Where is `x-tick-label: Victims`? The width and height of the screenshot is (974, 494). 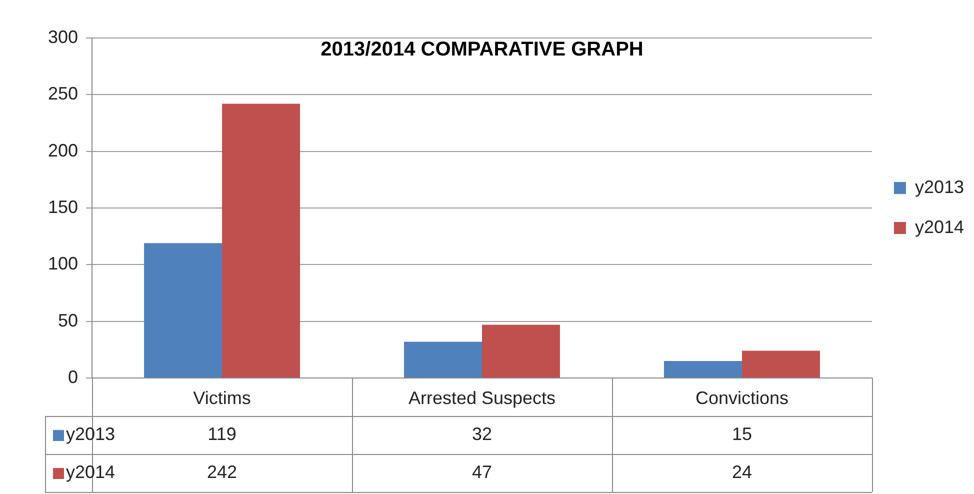
x-tick-label: Victims is located at coordinates (222, 398).